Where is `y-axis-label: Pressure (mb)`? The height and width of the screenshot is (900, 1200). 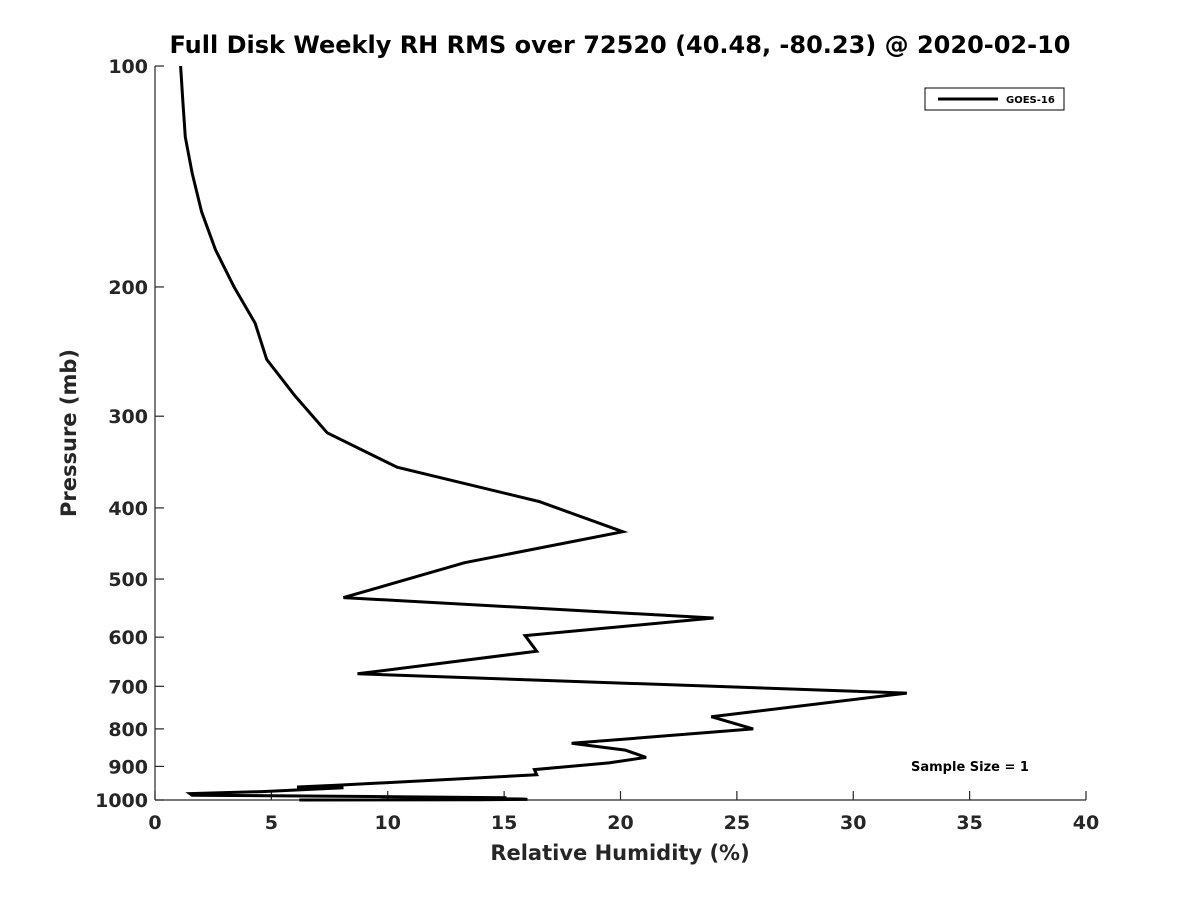
y-axis-label: Pressure (mb) is located at coordinates (69, 433).